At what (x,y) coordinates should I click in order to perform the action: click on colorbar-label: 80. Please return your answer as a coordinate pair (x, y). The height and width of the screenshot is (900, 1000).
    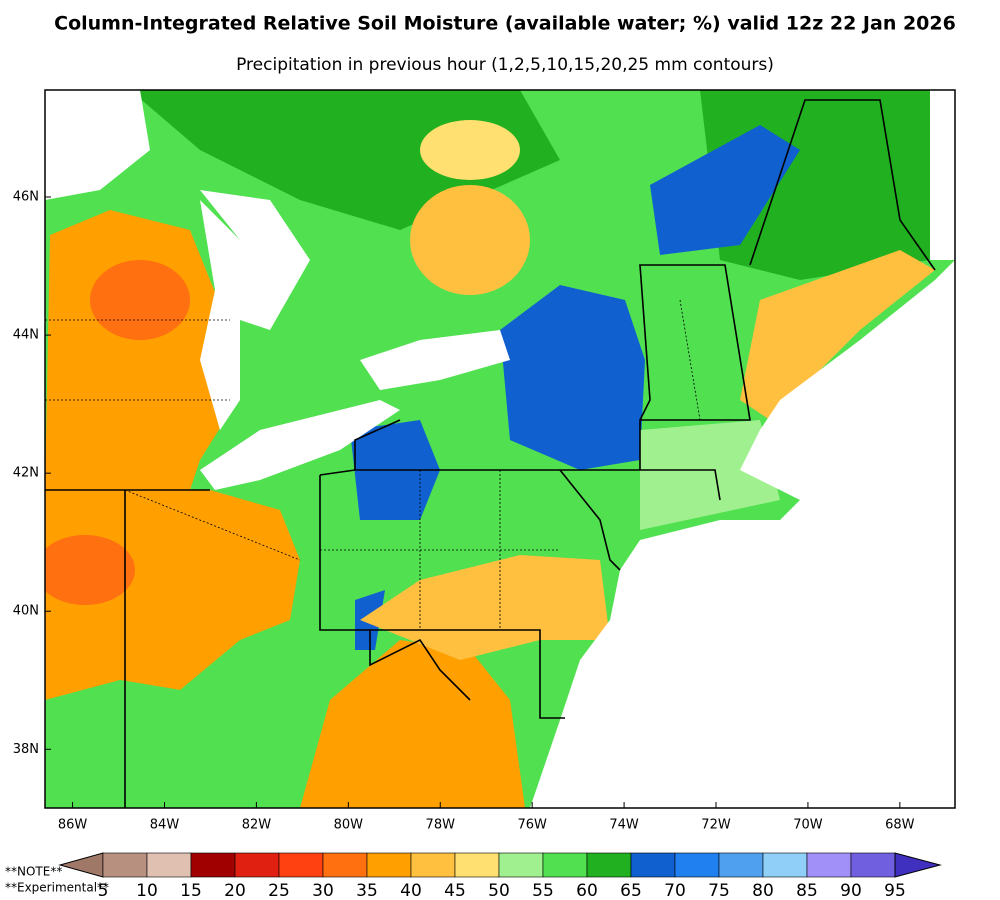
    Looking at the image, I should click on (763, 890).